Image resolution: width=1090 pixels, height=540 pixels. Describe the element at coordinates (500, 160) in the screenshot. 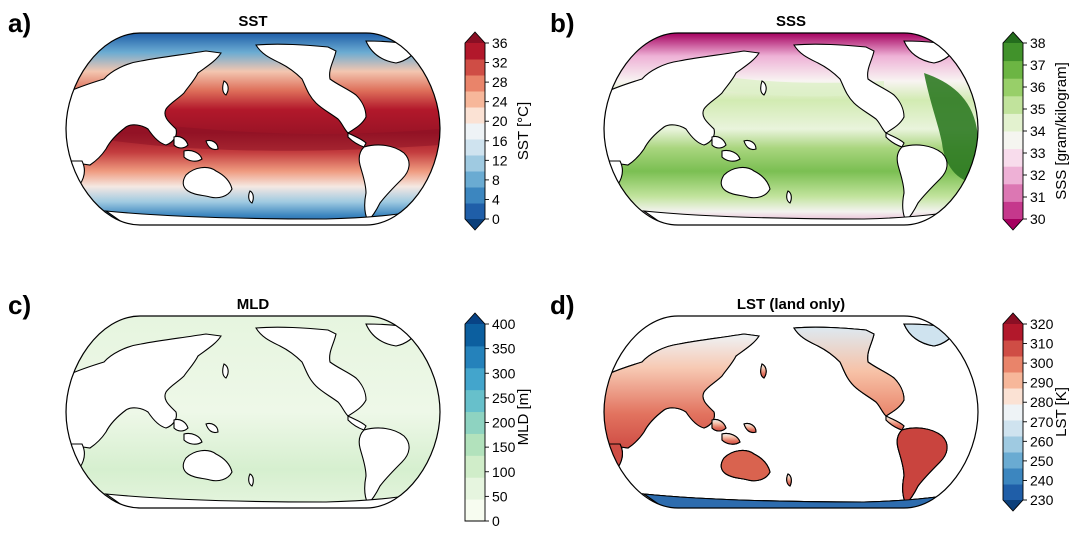

I see `colorbar-tick-label: 12` at that location.